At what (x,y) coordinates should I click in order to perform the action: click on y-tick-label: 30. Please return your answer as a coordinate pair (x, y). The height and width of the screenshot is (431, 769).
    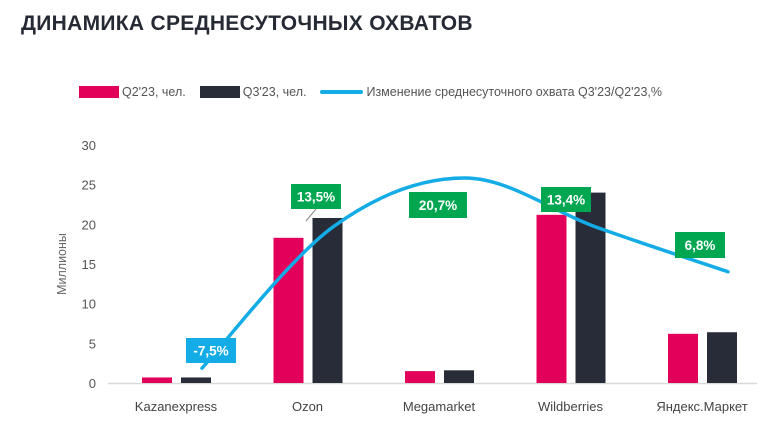
    Looking at the image, I should click on (89, 145).